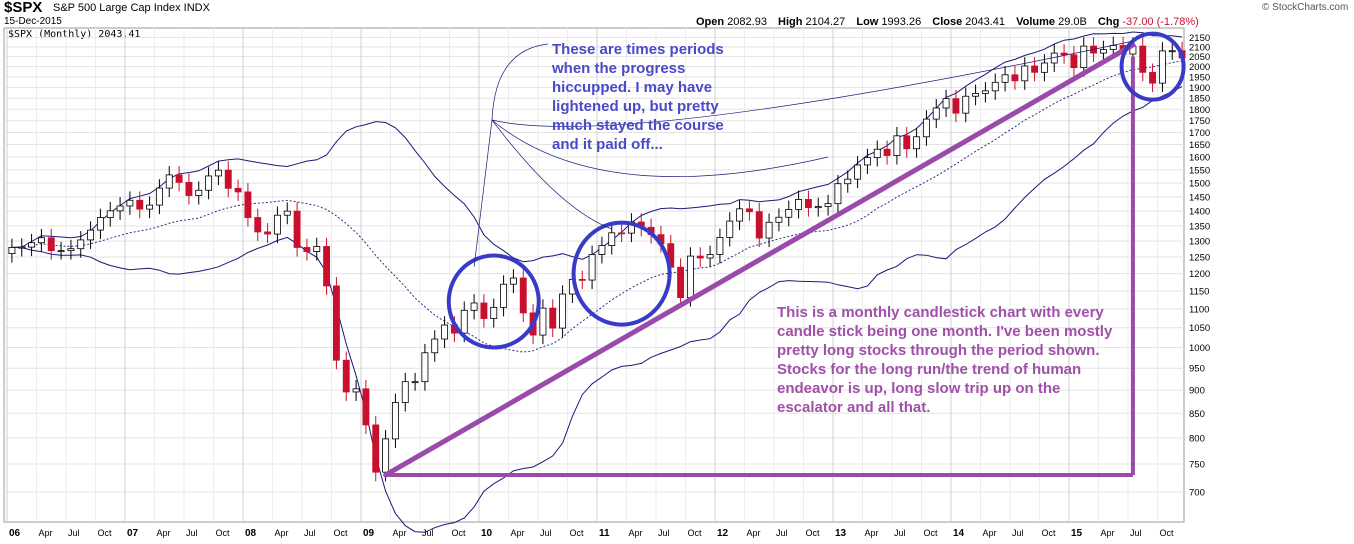  I want to click on chart-date: 15-Dec-2015, so click(33, 21).